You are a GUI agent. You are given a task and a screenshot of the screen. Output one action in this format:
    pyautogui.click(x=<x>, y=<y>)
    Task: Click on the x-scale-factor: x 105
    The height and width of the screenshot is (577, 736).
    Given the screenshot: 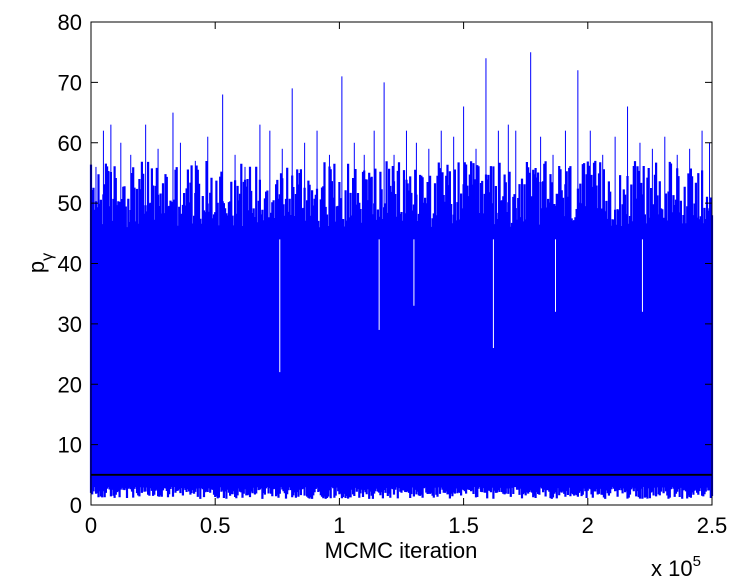 What is the action you would take?
    pyautogui.click(x=676, y=565)
    